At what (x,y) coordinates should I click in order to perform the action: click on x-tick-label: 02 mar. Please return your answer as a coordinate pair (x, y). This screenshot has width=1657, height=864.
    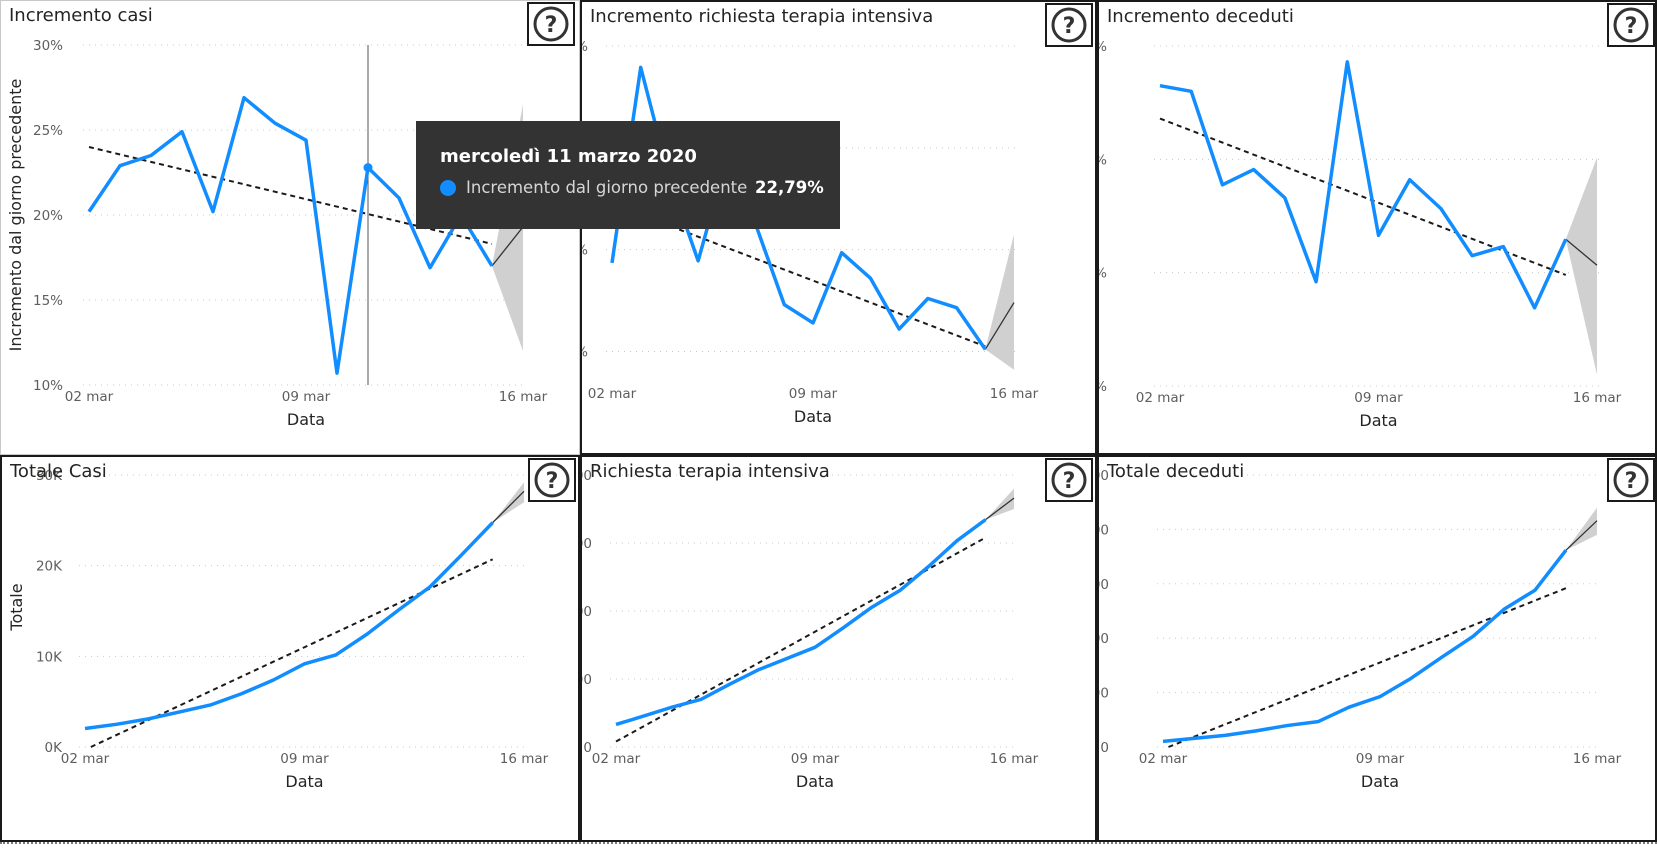
    Looking at the image, I should click on (616, 759).